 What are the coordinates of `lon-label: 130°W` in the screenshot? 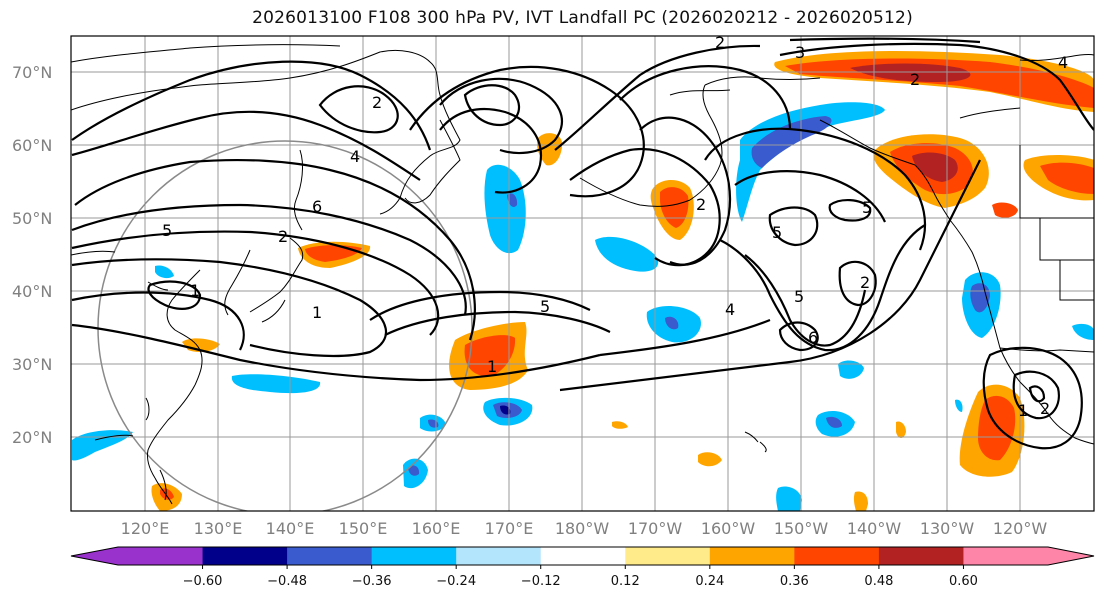 It's located at (947, 528).